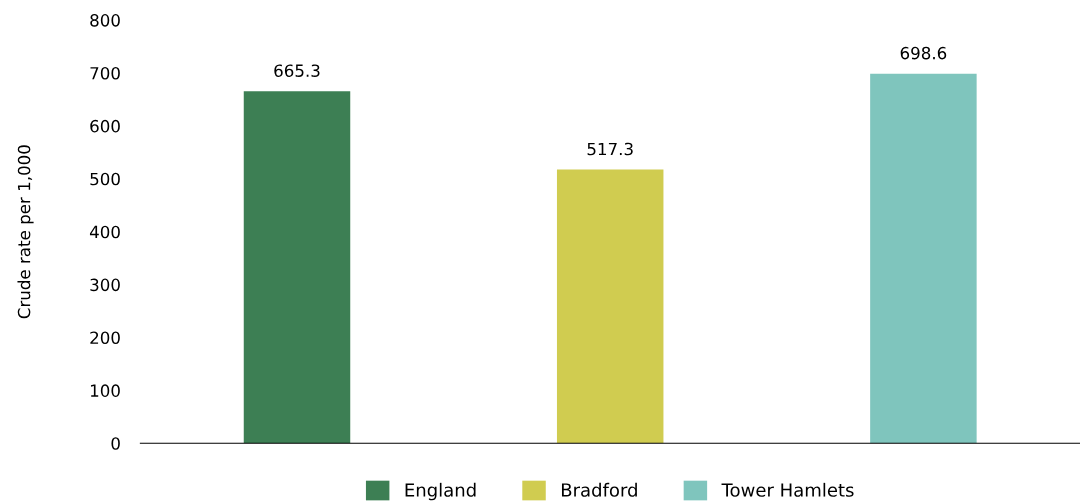  I want to click on y-tick-label: 400, so click(104, 232).